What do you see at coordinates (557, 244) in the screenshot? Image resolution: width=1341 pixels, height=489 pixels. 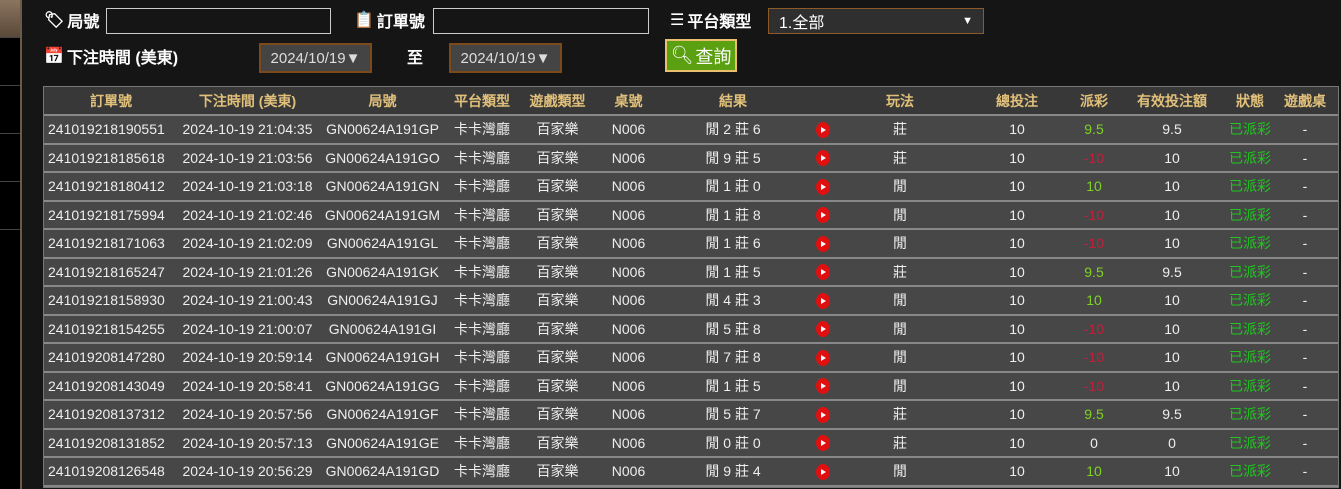 I see `cell-game-type: 百家樂` at bounding box center [557, 244].